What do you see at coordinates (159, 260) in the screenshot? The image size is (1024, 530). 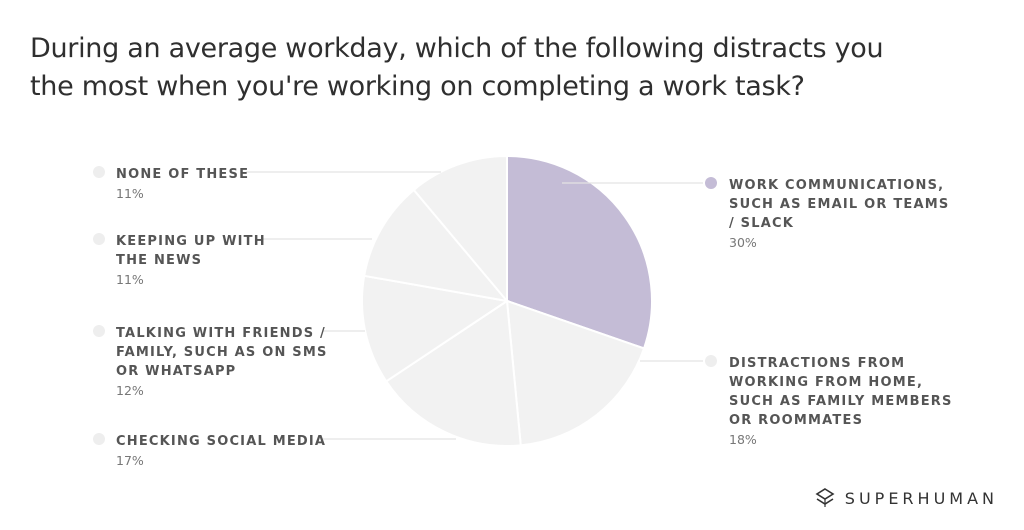 I see `slice-label-text: THE NEWS` at bounding box center [159, 260].